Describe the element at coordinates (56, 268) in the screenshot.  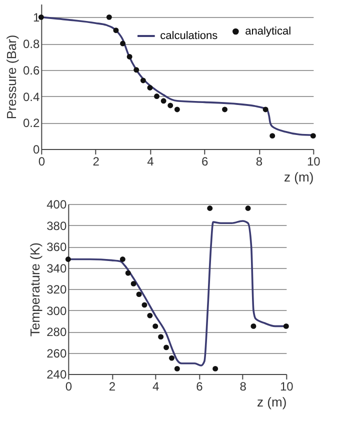
I see `y-tick-label: 340` at that location.